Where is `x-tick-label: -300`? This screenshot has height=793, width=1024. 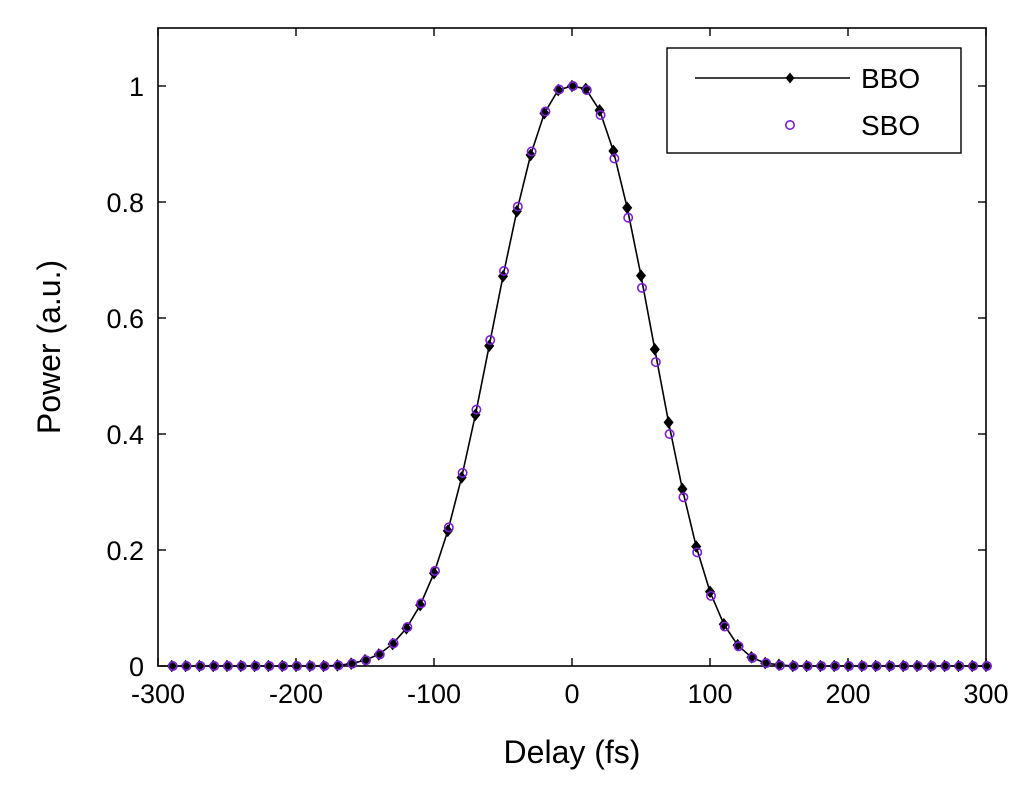
x-tick-label: -300 is located at coordinates (158, 694).